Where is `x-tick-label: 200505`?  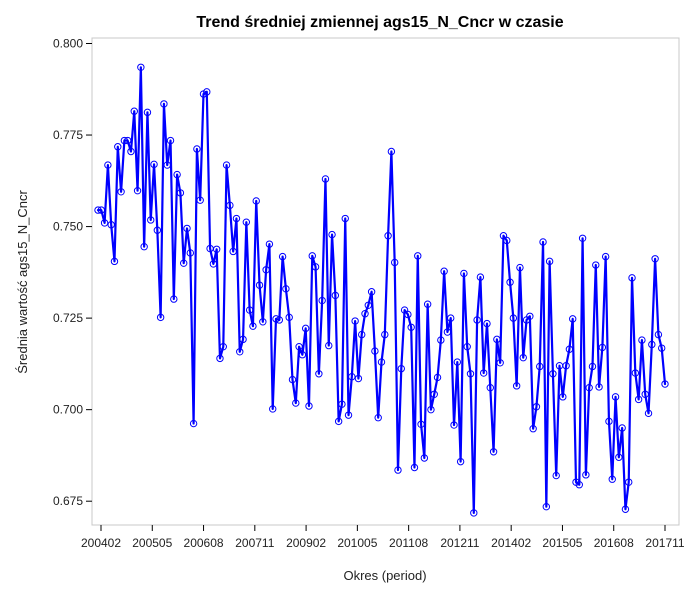
x-tick-label: 200505 is located at coordinates (152, 543).